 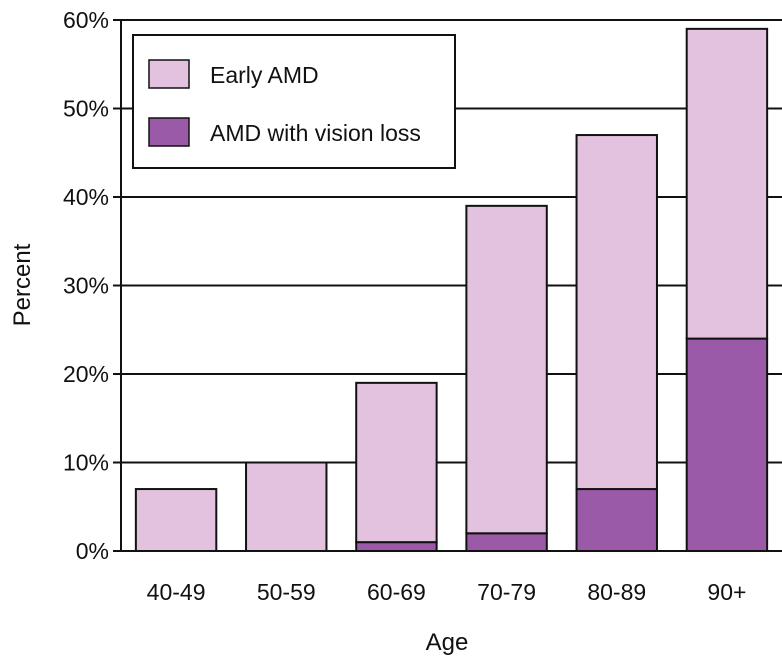 I want to click on legend: Early AMD AMD with vision loss, so click(x=294, y=101).